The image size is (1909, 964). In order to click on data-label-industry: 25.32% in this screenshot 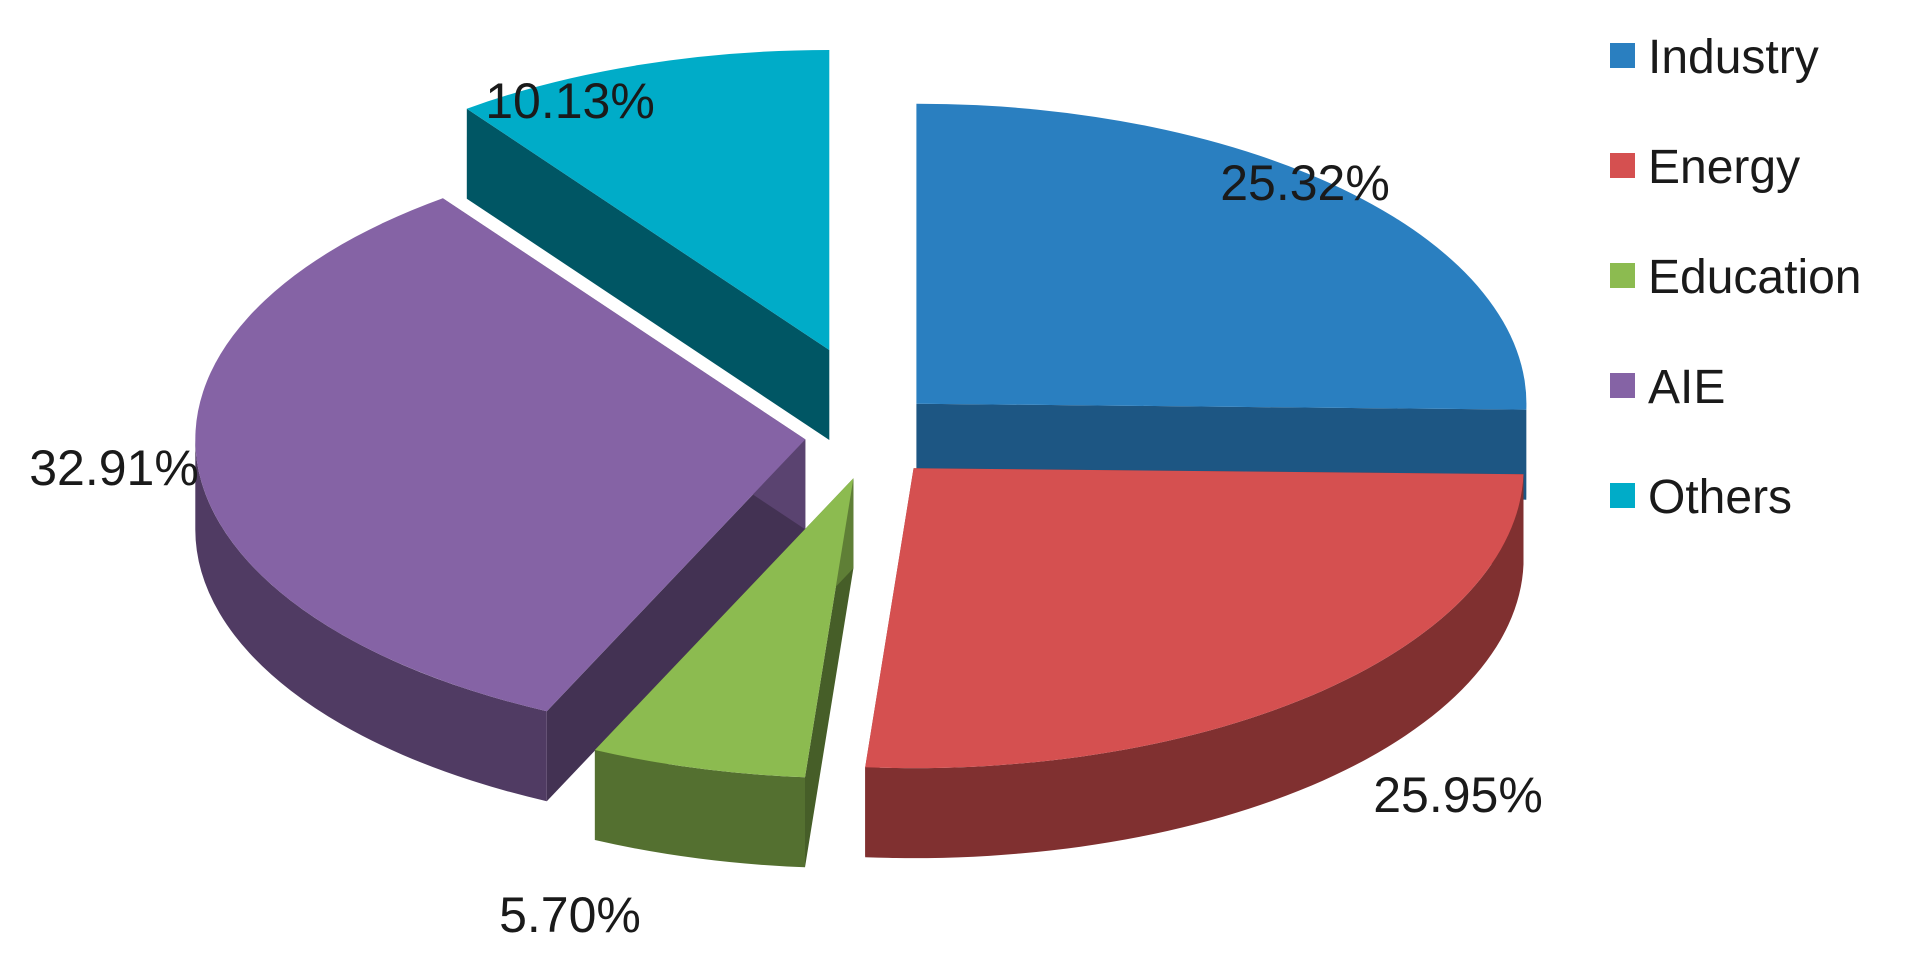, I will do `click(1305, 183)`.